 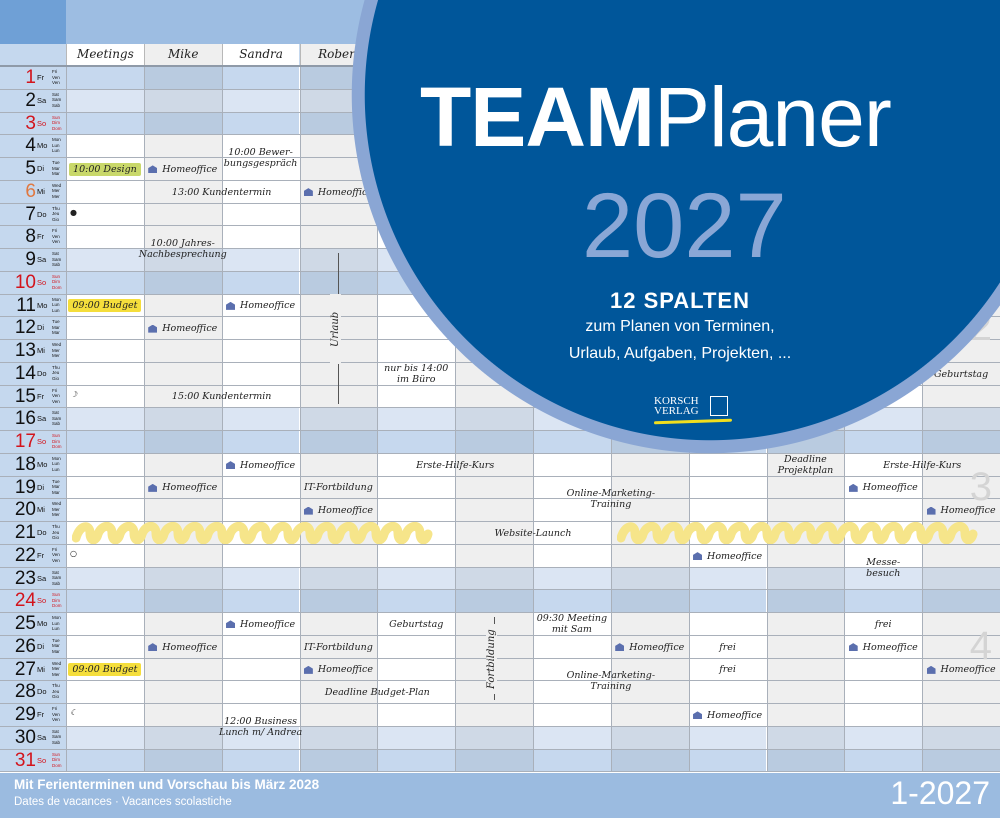 I want to click on calendar-event: Erste-Hilfe-Kurs, so click(x=455, y=465).